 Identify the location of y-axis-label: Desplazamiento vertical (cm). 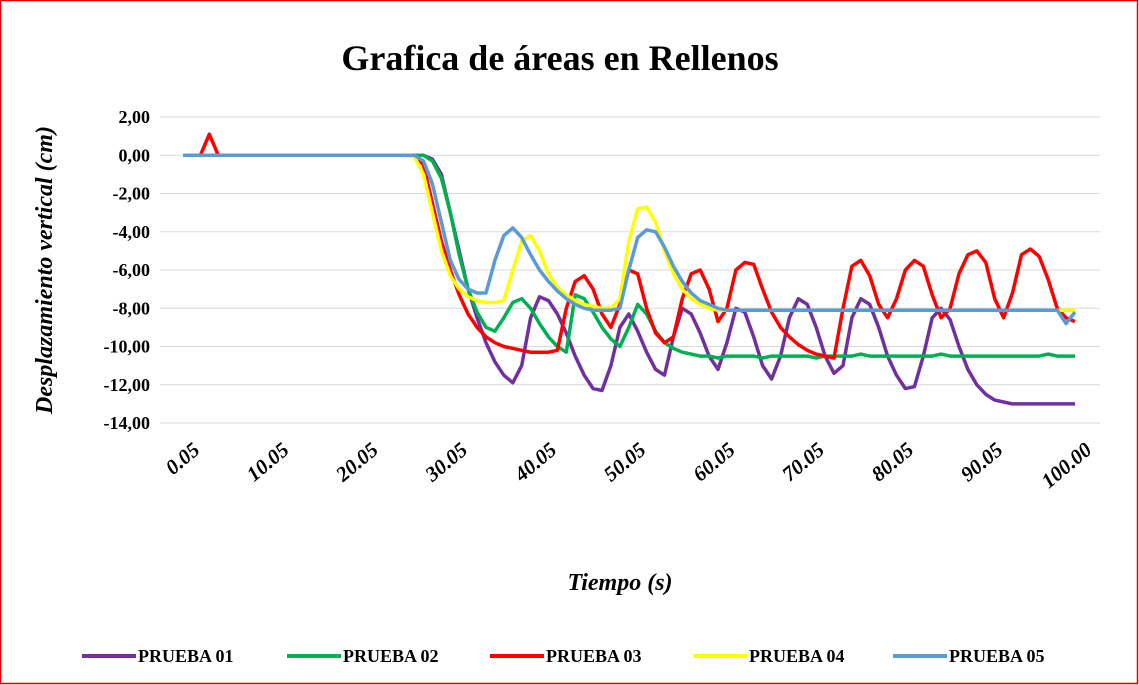
(45, 270).